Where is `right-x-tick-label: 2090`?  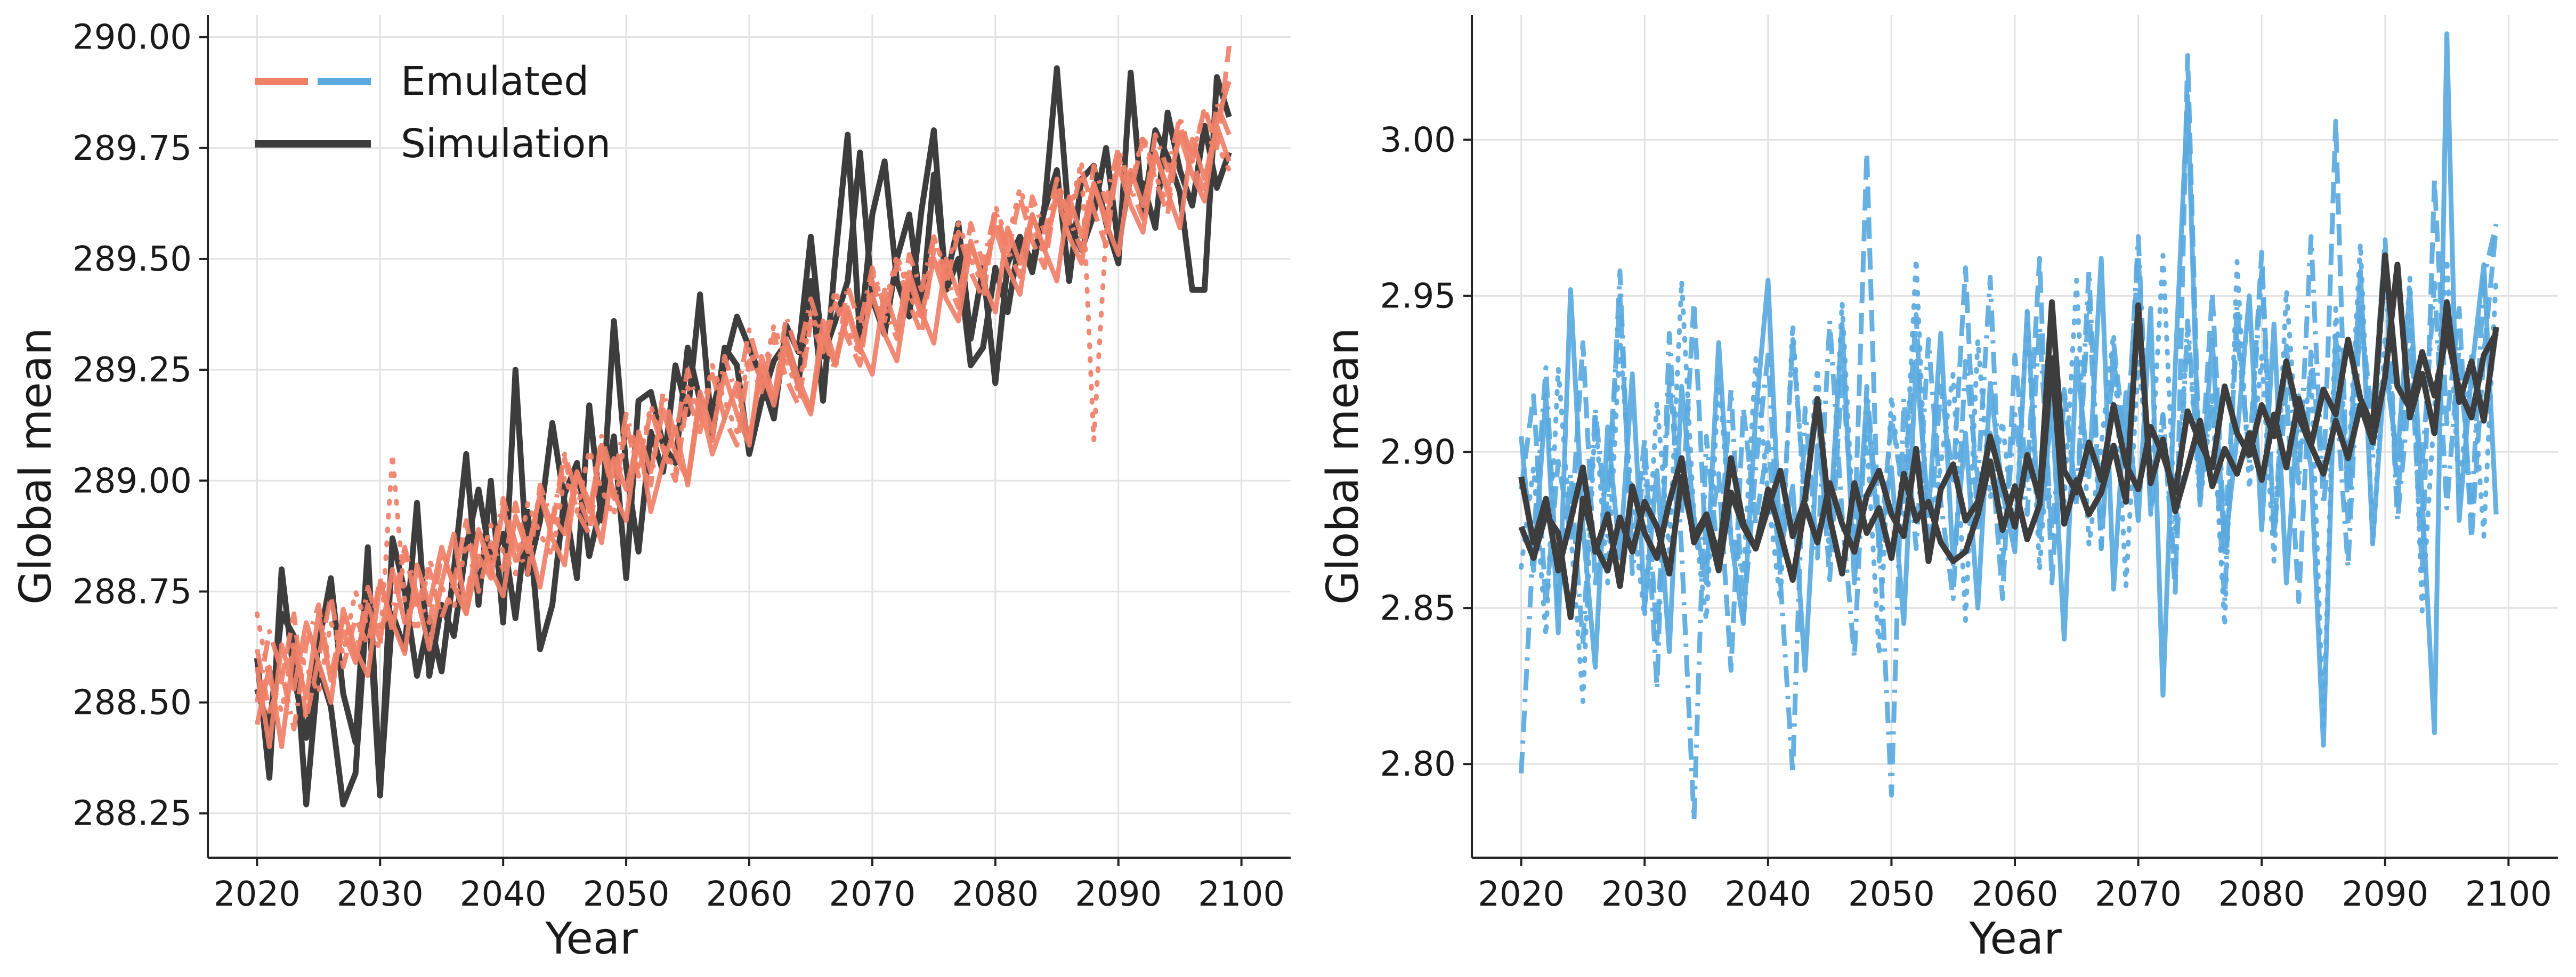 right-x-tick-label: 2090 is located at coordinates (2385, 894).